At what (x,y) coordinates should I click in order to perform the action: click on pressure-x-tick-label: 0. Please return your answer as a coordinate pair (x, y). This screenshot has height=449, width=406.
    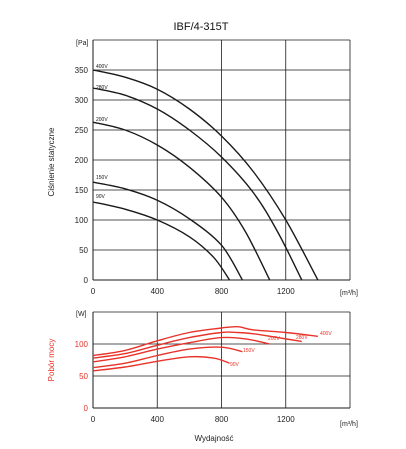
    Looking at the image, I should click on (93, 291).